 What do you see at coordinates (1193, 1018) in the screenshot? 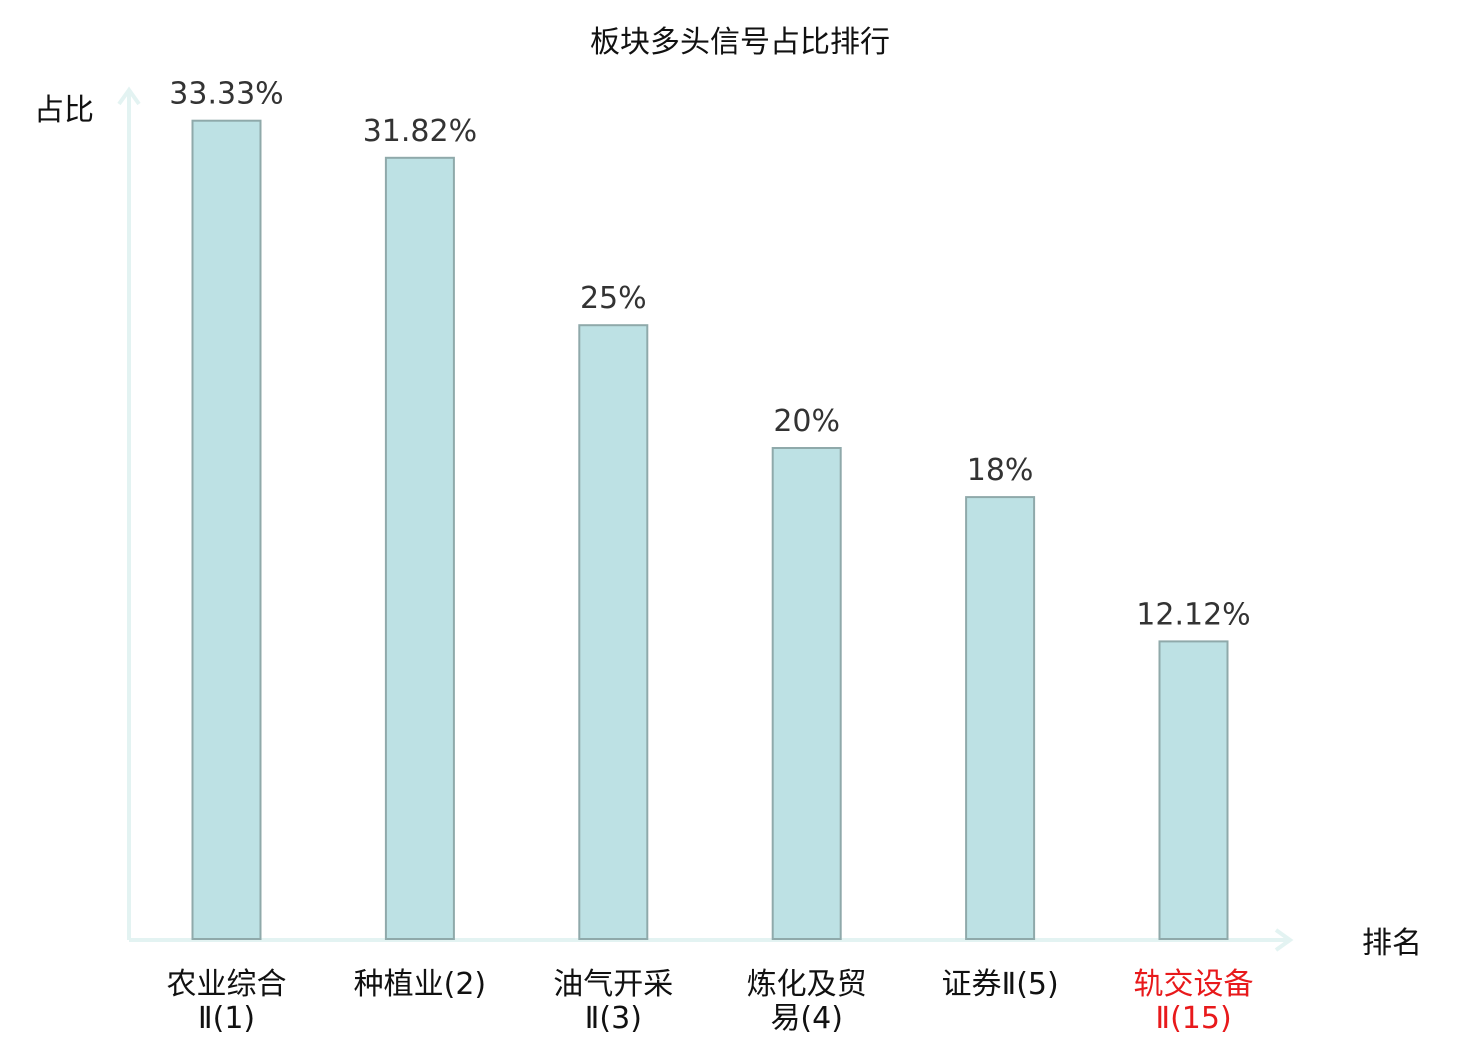
I see `category-label-line: Ⅱ(15)` at bounding box center [1193, 1018].